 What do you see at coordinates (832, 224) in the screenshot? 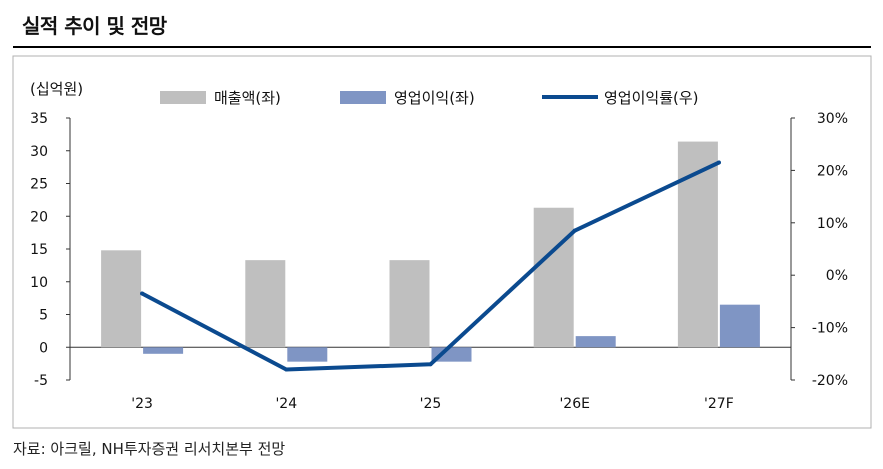
I see `right-tick-label: 10%` at bounding box center [832, 224].